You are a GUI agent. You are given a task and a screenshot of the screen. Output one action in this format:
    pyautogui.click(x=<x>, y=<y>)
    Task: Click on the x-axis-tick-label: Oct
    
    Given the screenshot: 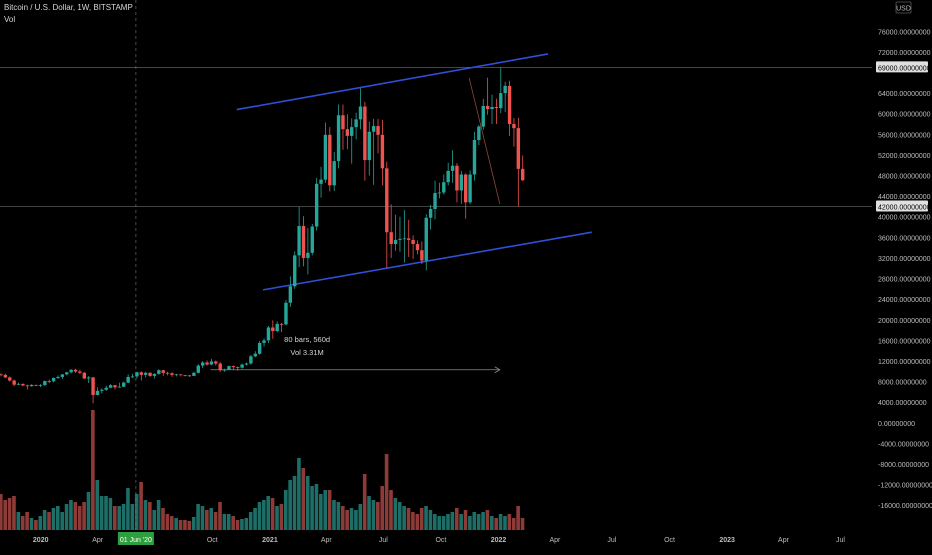 What is the action you would take?
    pyautogui.click(x=440, y=540)
    